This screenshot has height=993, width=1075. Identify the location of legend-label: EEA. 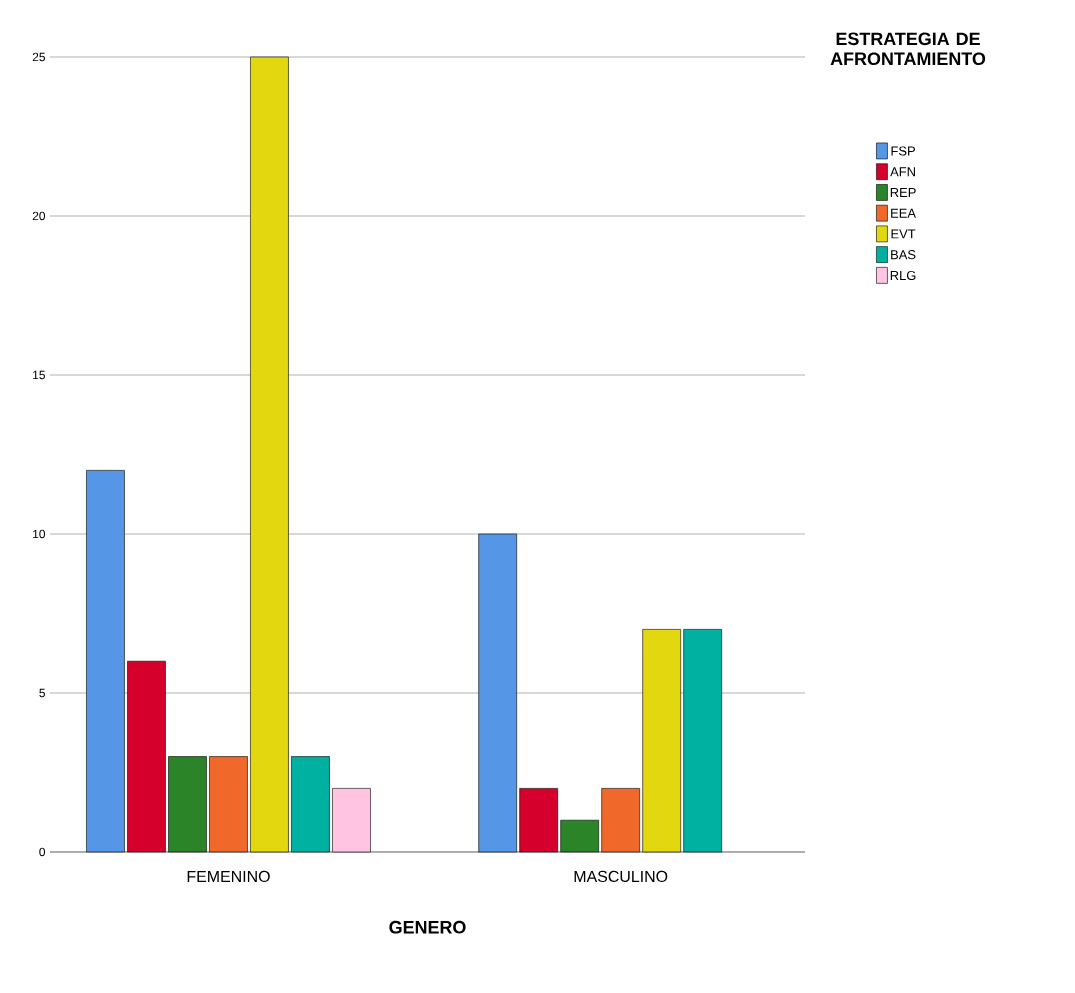
(903, 213).